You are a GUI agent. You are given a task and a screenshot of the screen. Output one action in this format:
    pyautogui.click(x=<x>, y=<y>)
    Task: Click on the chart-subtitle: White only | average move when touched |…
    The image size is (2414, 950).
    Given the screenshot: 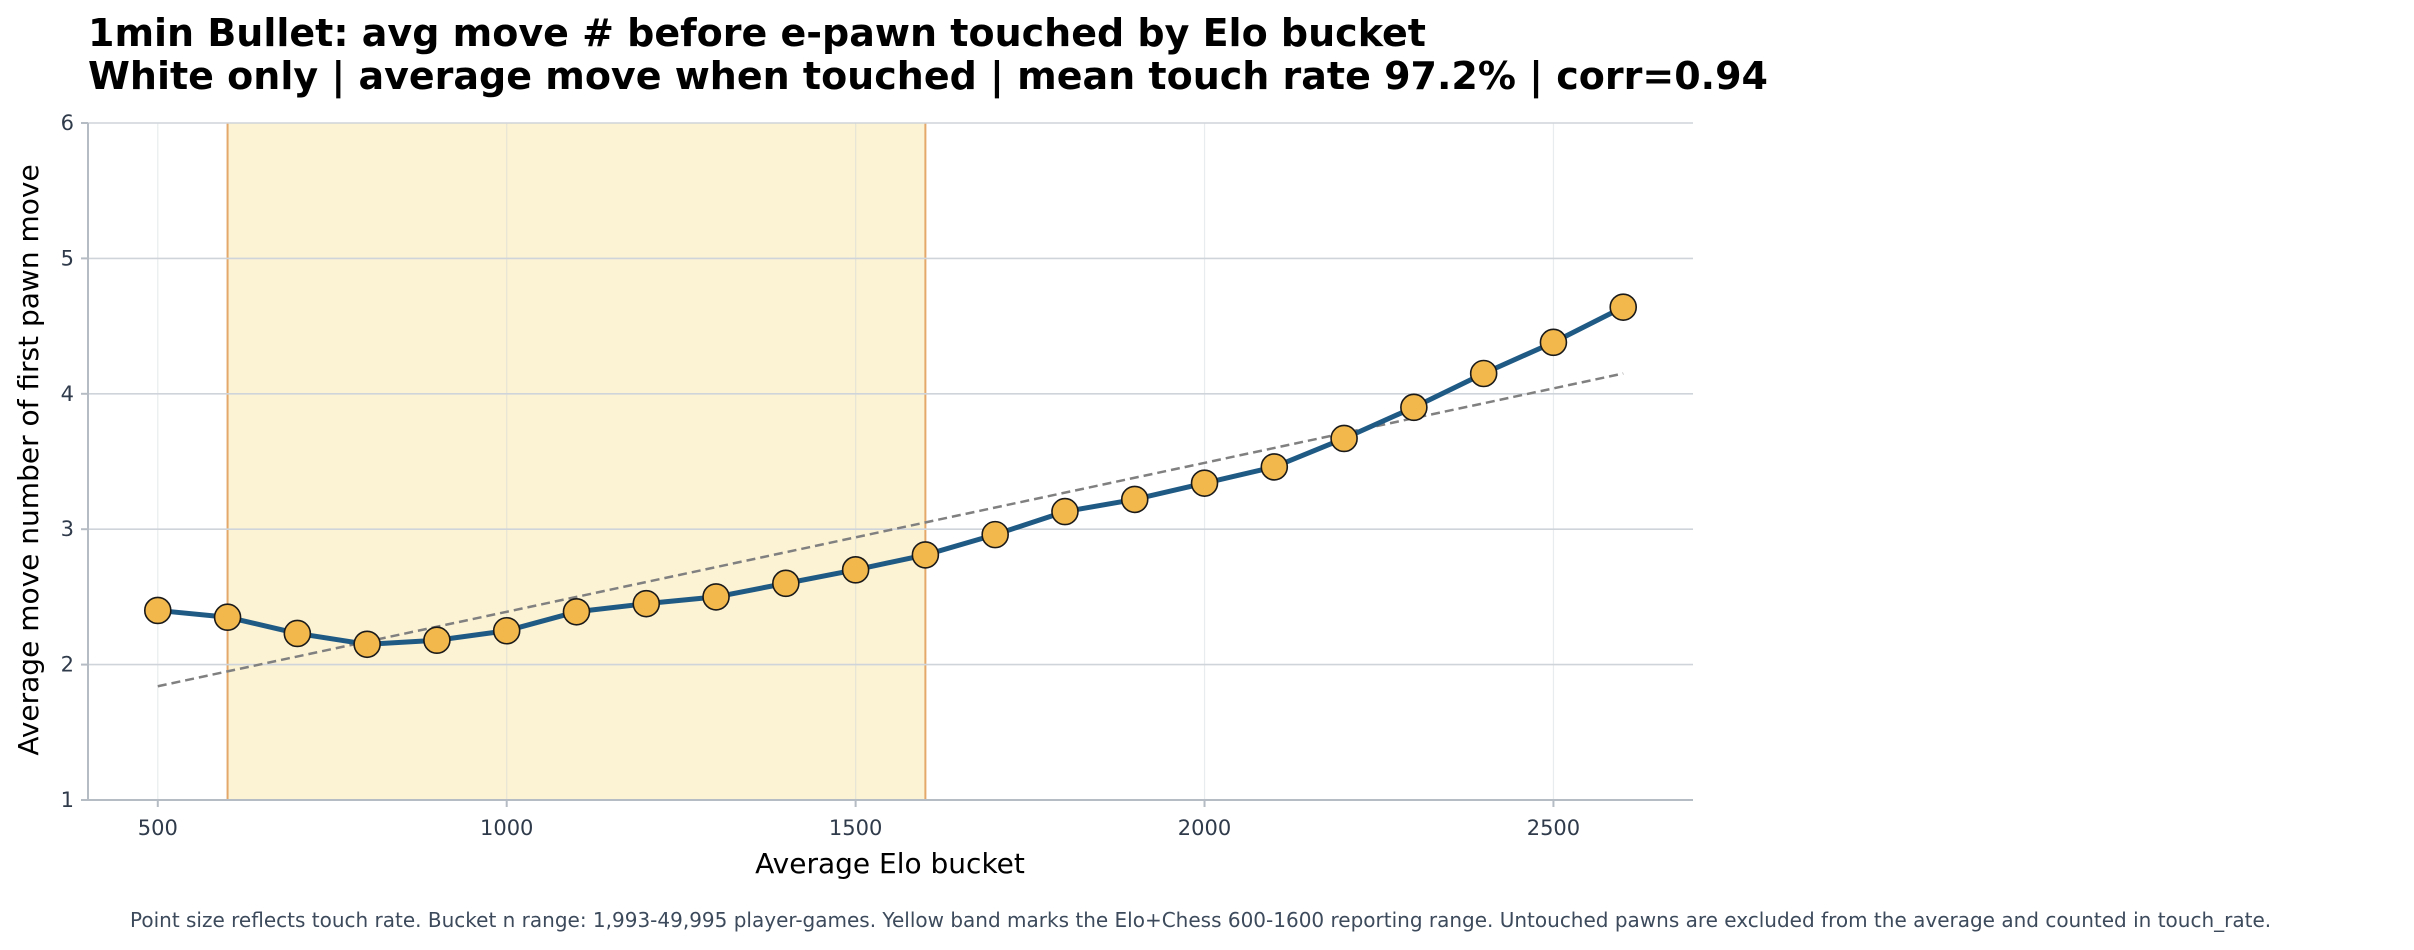 What is the action you would take?
    pyautogui.click(x=928, y=76)
    